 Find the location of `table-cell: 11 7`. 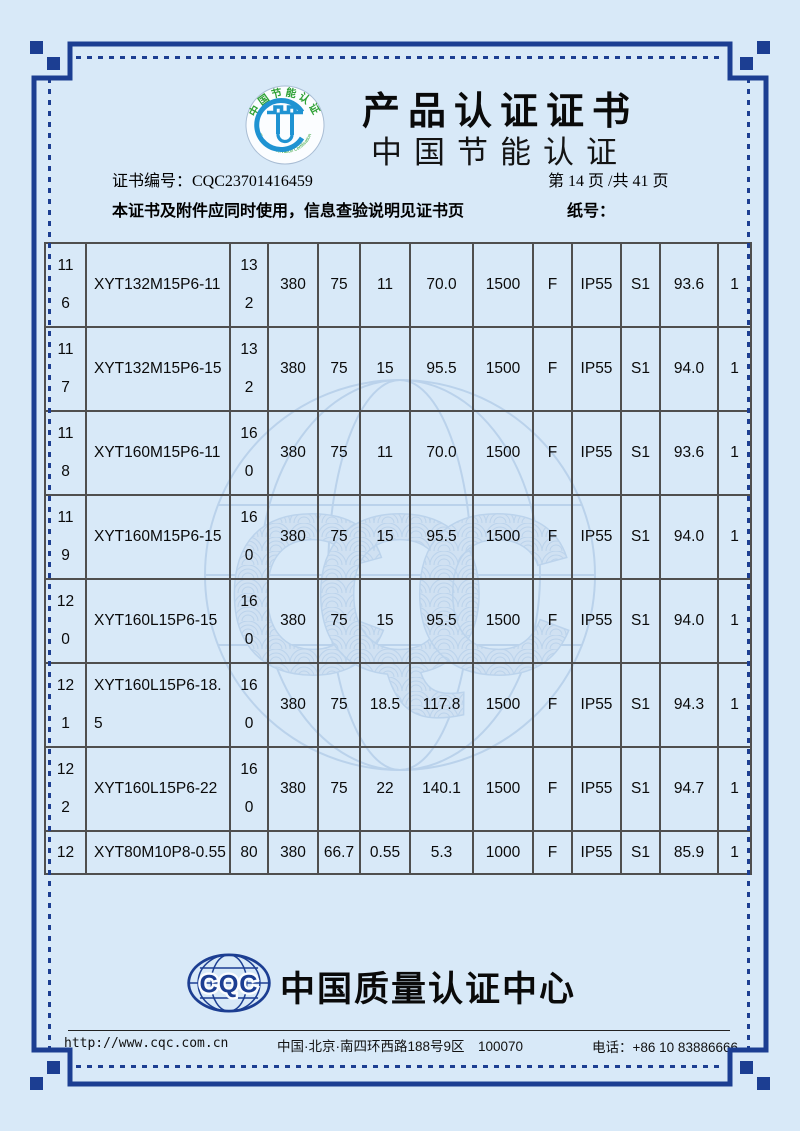

table-cell: 11 7 is located at coordinates (65, 369).